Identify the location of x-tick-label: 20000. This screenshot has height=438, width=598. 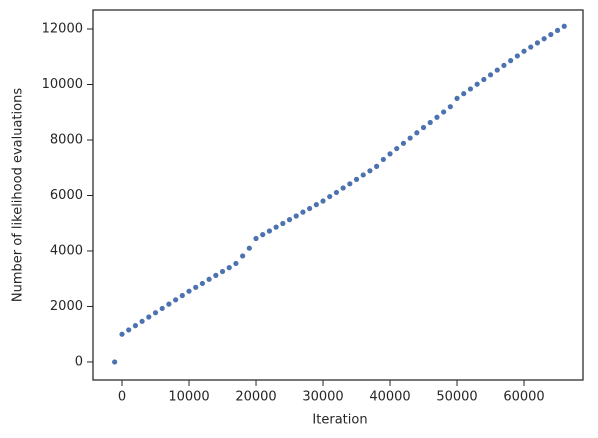
(255, 397).